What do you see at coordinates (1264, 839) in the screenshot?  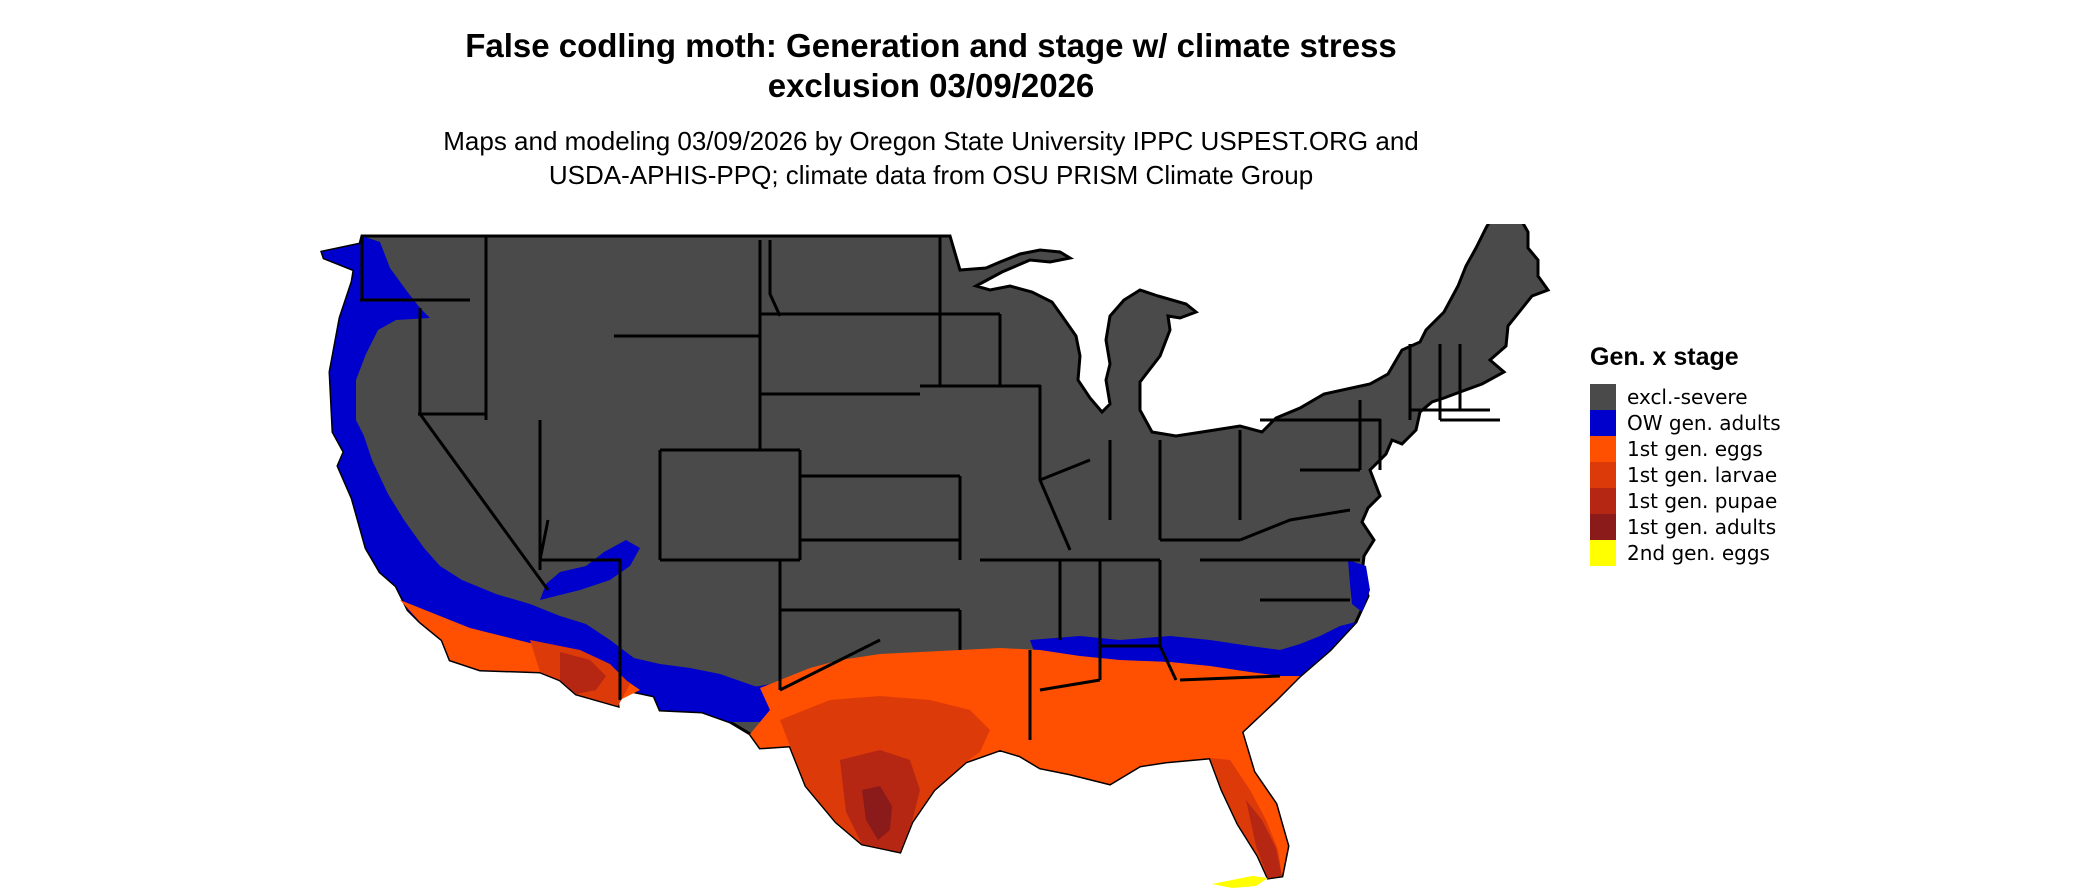 I see `zone-1st-gen-pupae-florida` at bounding box center [1264, 839].